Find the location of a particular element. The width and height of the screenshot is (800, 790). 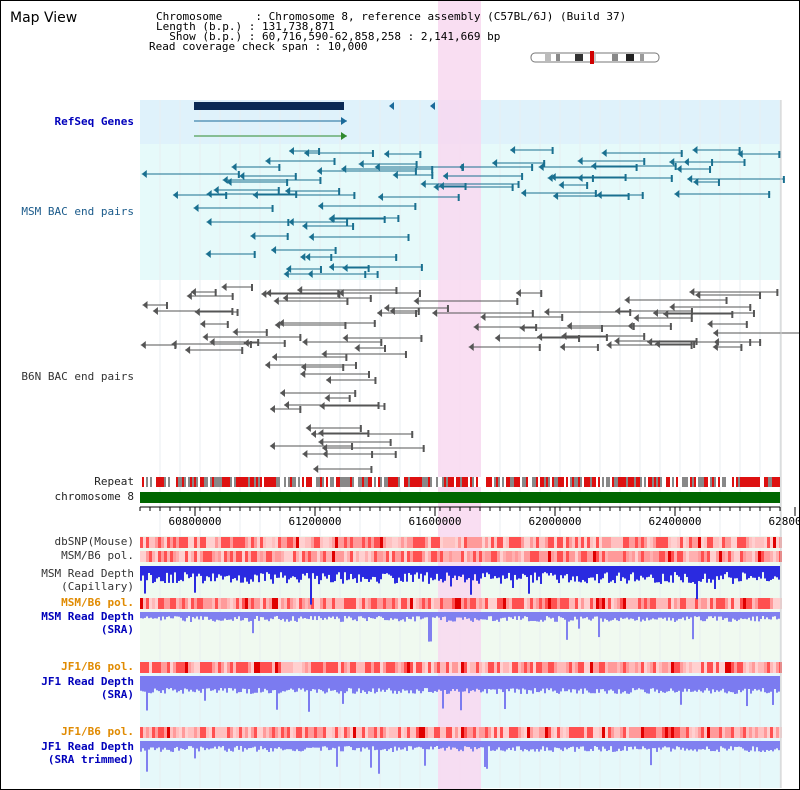

track-label-dbsnp: dbSNP(Mouse) is located at coordinates (94, 541).